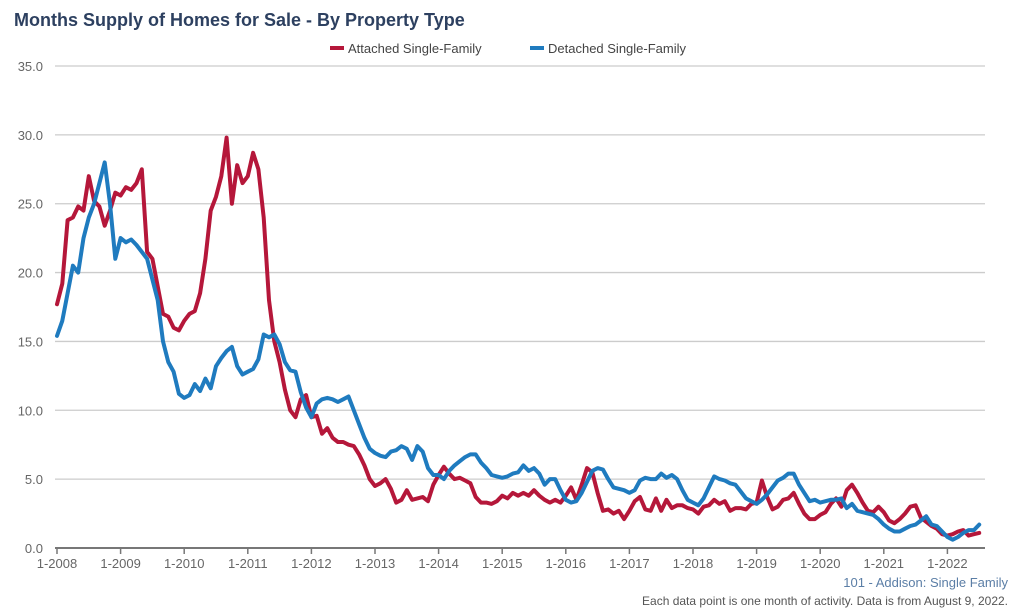 The height and width of the screenshot is (615, 1024). Describe the element at coordinates (30, 341) in the screenshot. I see `y-tick-label: 15.0` at that location.